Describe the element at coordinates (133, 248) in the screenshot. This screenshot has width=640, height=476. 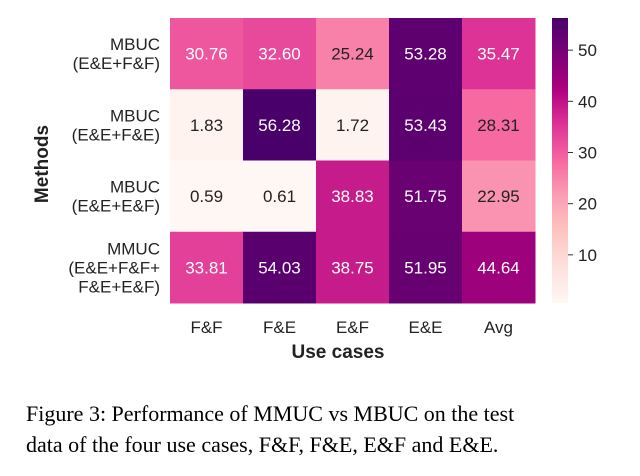
I see `y-tick-label: MMUC` at that location.